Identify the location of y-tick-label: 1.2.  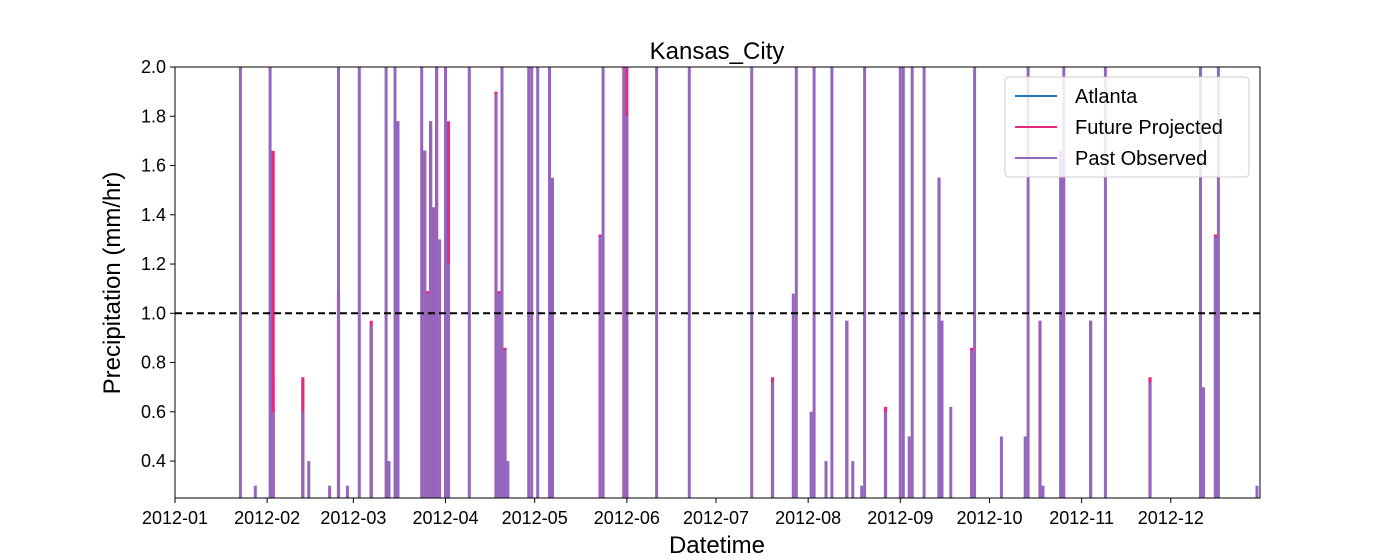
(153, 264).